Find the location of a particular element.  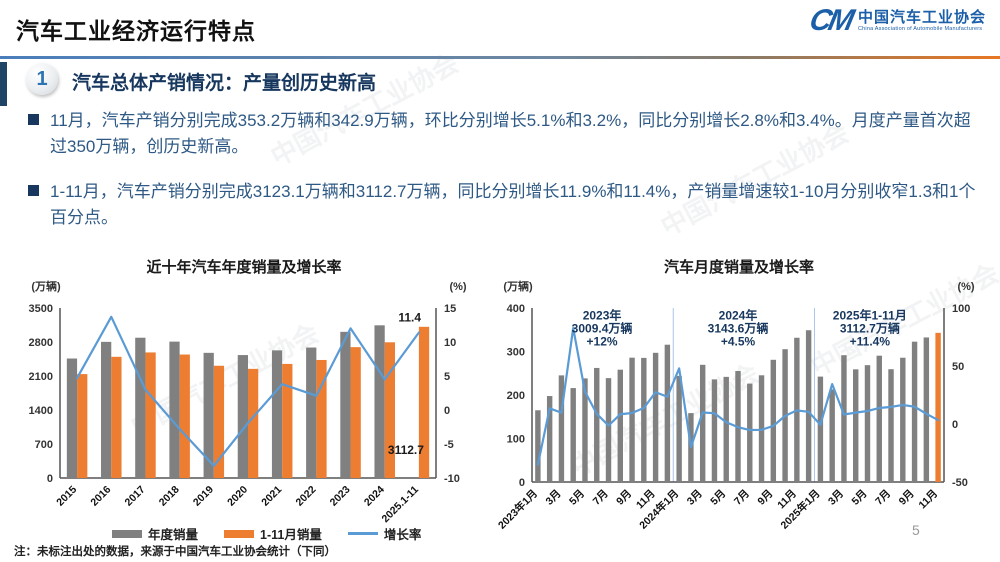

svg-text: 2018 is located at coordinates (169, 496).